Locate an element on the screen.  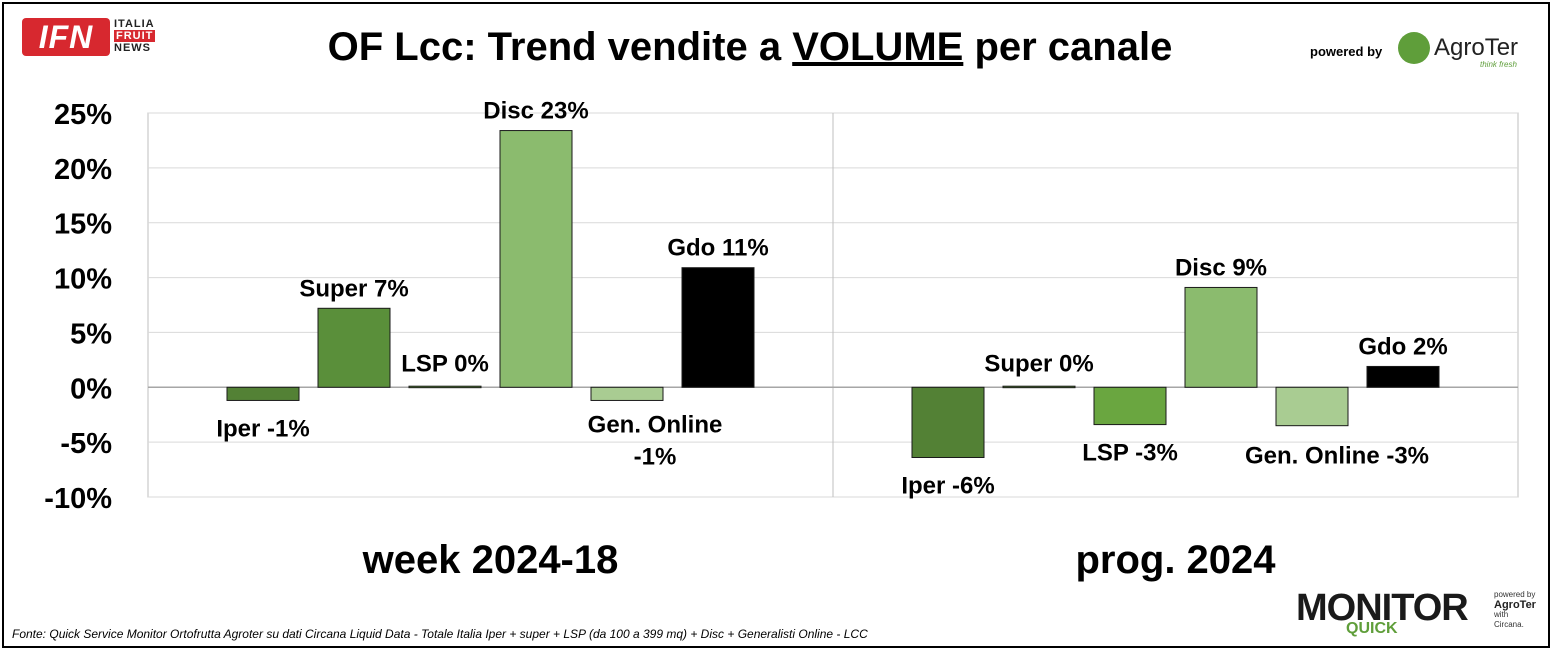
data-label: Disc 23% is located at coordinates (535, 111).